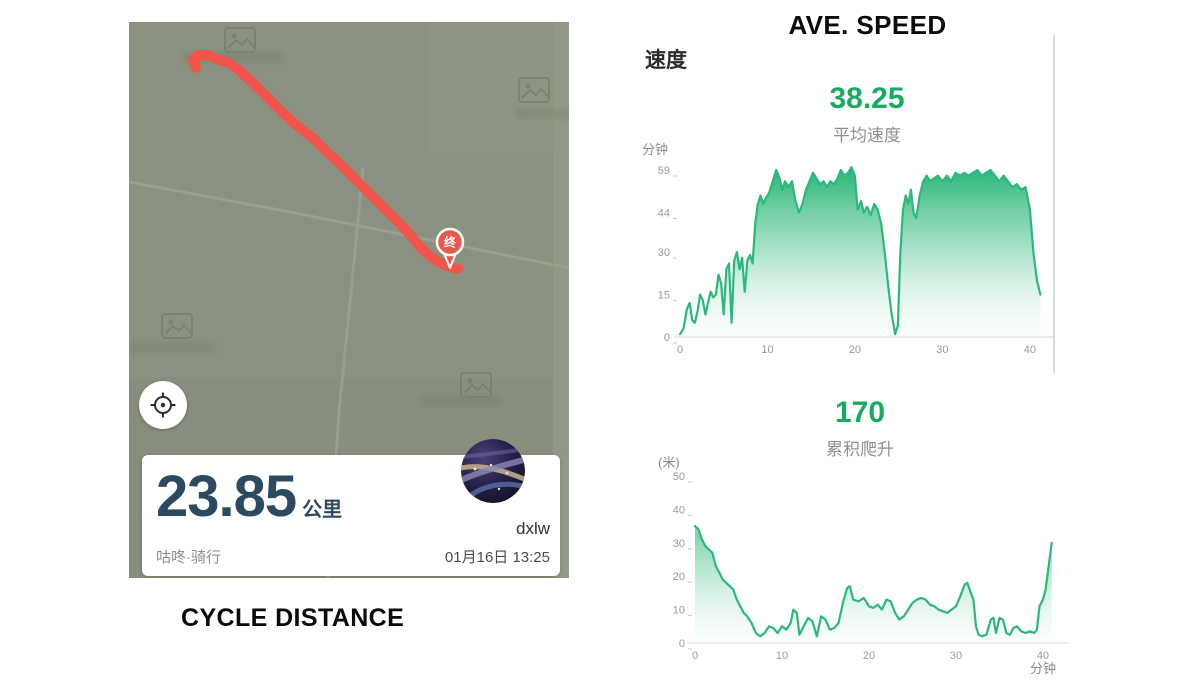 The width and height of the screenshot is (1200, 693). I want to click on avg-speed-stat: 38.25 平均速度, so click(867, 114).